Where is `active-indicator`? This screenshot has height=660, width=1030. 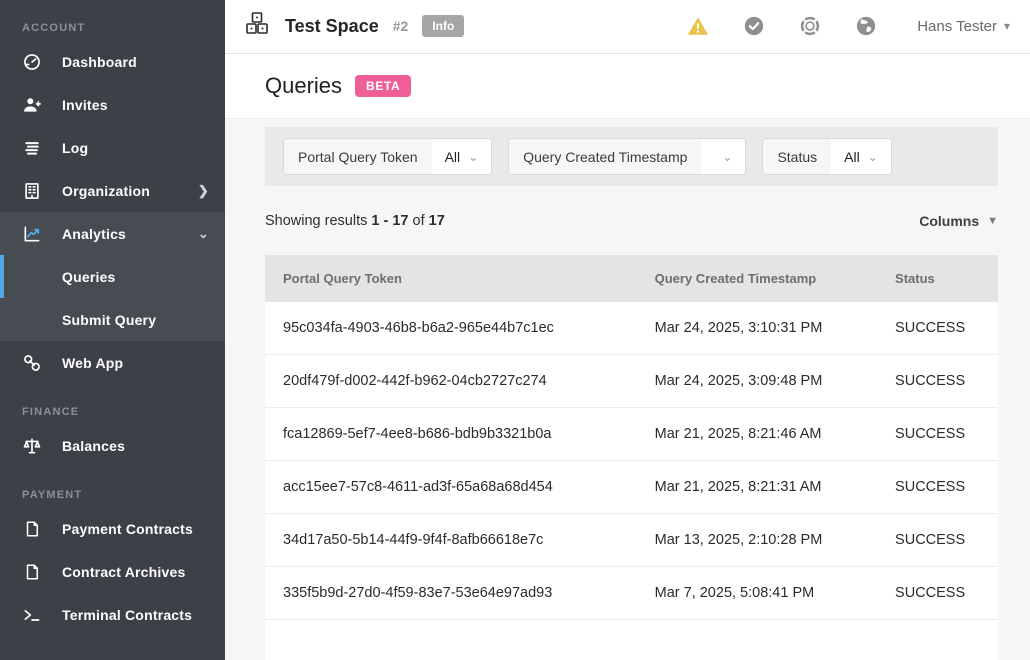 active-indicator is located at coordinates (2, 276).